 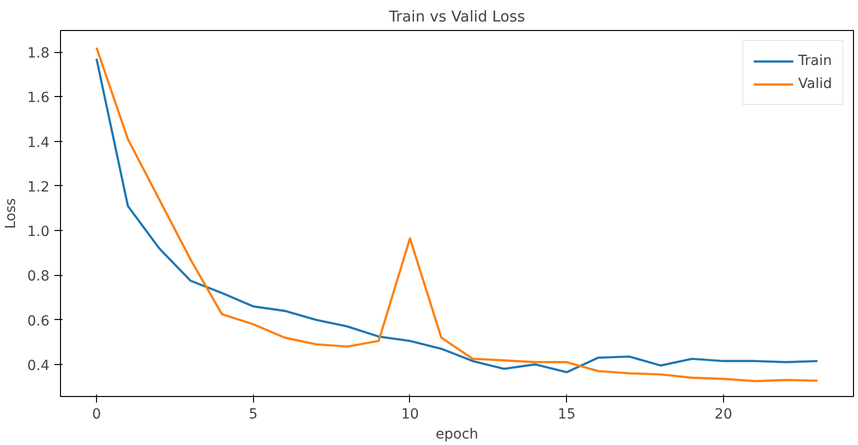 I want to click on y-tick-label: 1.8, so click(x=38, y=54).